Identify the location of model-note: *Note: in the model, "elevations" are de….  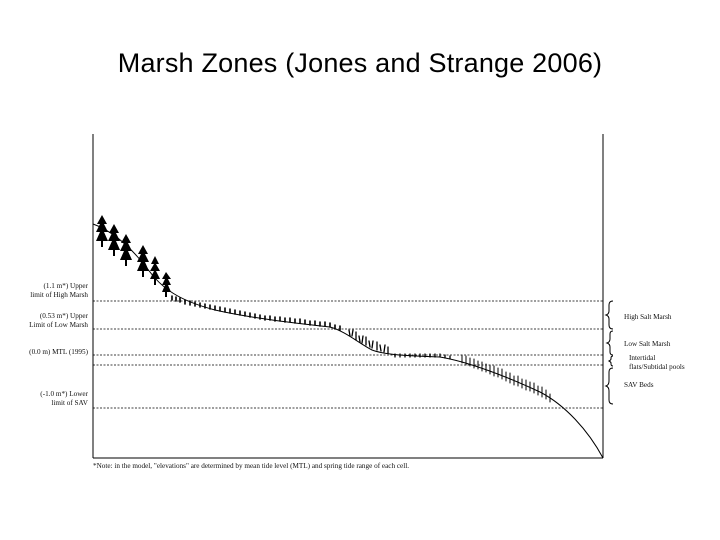
(251, 466).